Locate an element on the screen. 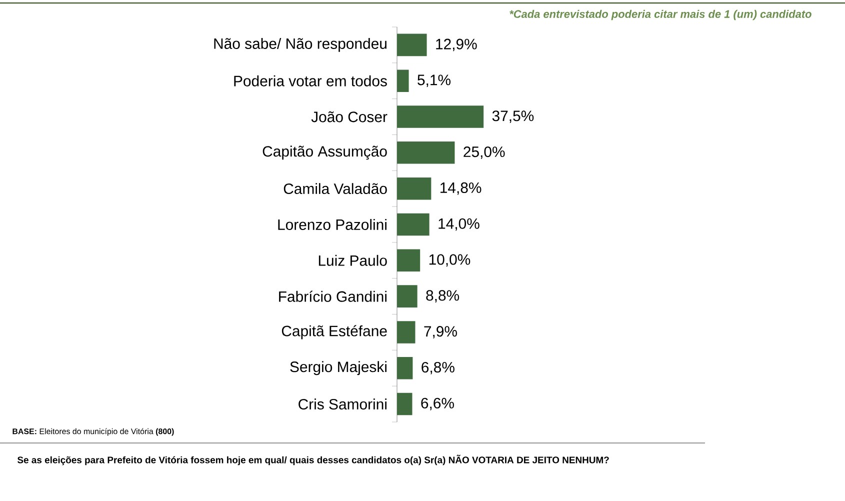 The height and width of the screenshot is (501, 845). data-label: 14,8% is located at coordinates (461, 188).